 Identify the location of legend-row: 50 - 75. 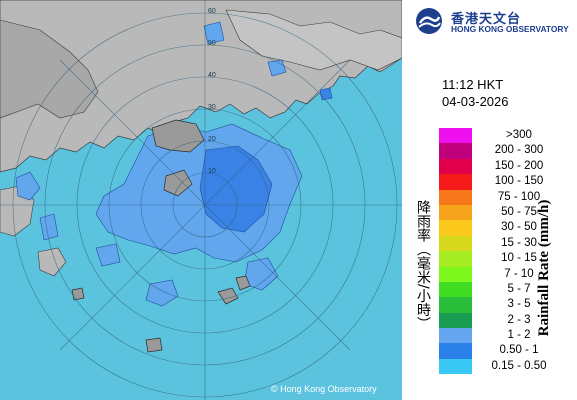
(504, 212).